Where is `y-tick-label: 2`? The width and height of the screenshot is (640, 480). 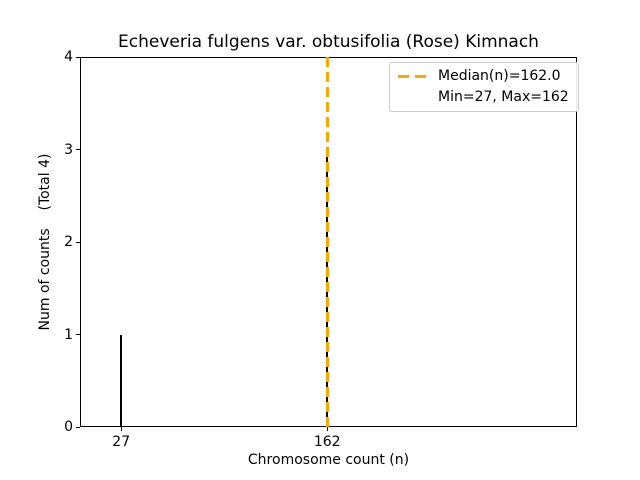
y-tick-label: 2 is located at coordinates (68, 242).